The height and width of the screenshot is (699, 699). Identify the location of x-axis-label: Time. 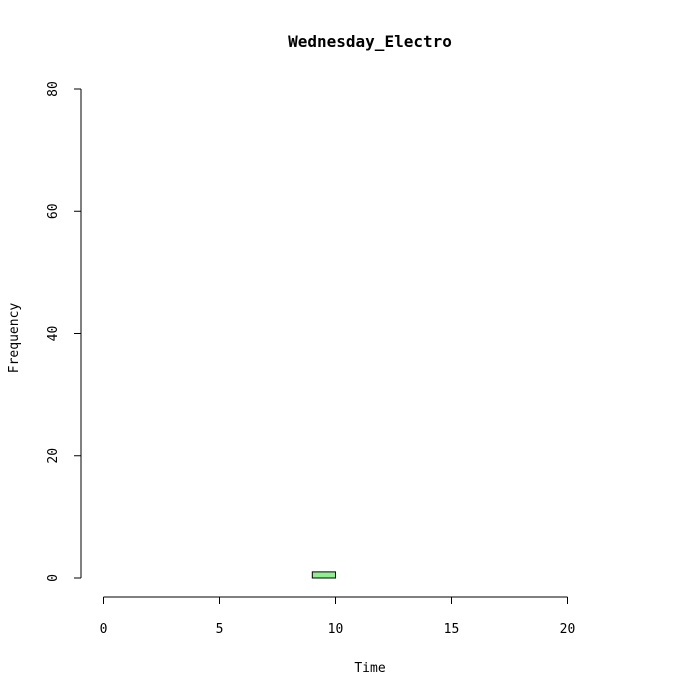
(369, 668).